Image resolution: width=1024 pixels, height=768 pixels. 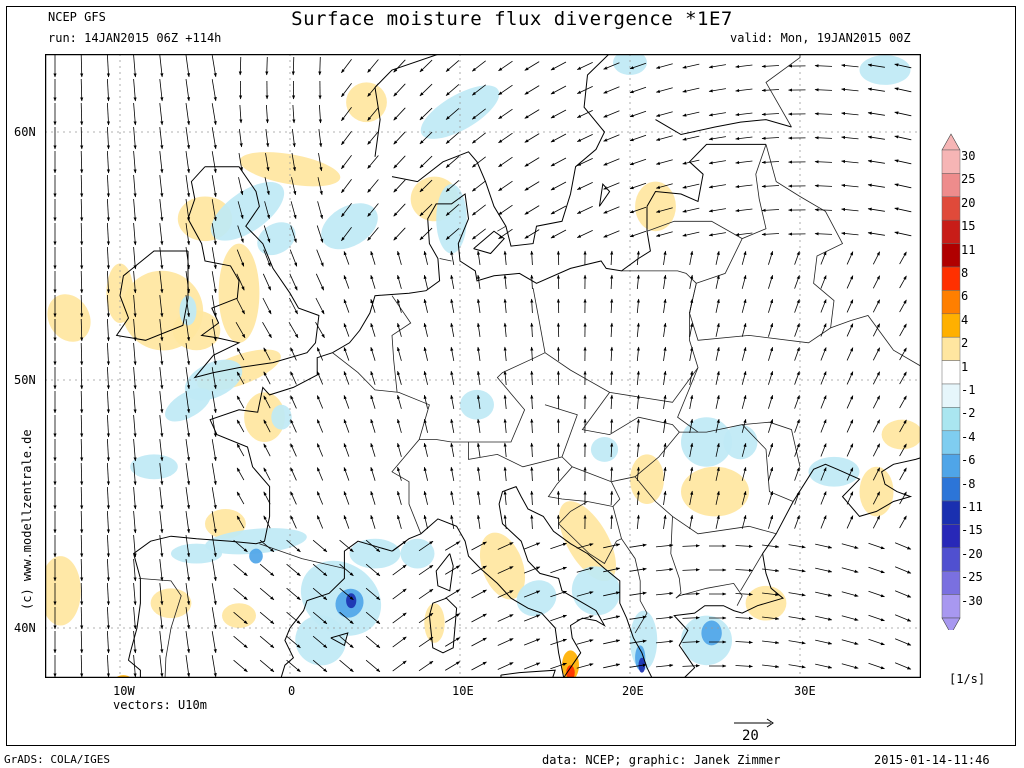 What do you see at coordinates (463, 691) in the screenshot?
I see `lon-label-10e: 10E` at bounding box center [463, 691].